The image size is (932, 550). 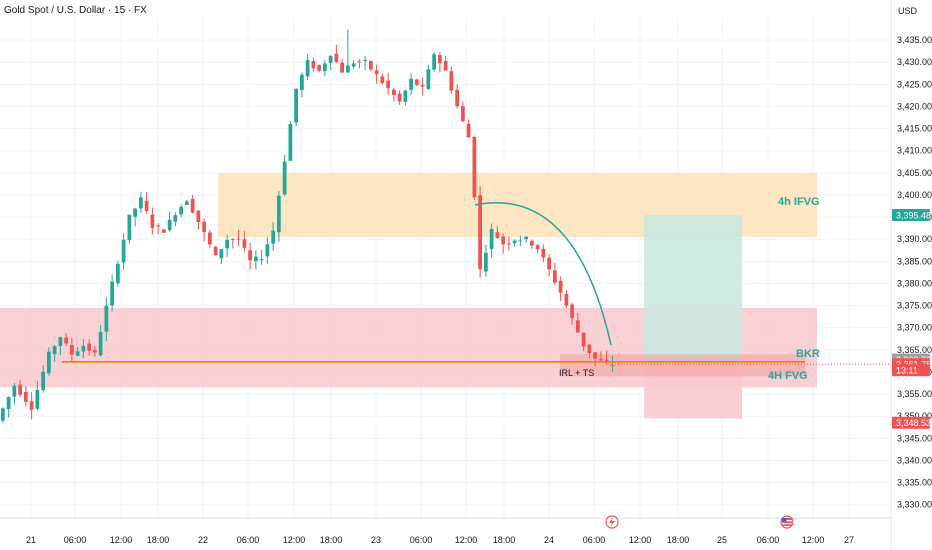 What do you see at coordinates (612, 522) in the screenshot?
I see `lightning-icon` at bounding box center [612, 522].